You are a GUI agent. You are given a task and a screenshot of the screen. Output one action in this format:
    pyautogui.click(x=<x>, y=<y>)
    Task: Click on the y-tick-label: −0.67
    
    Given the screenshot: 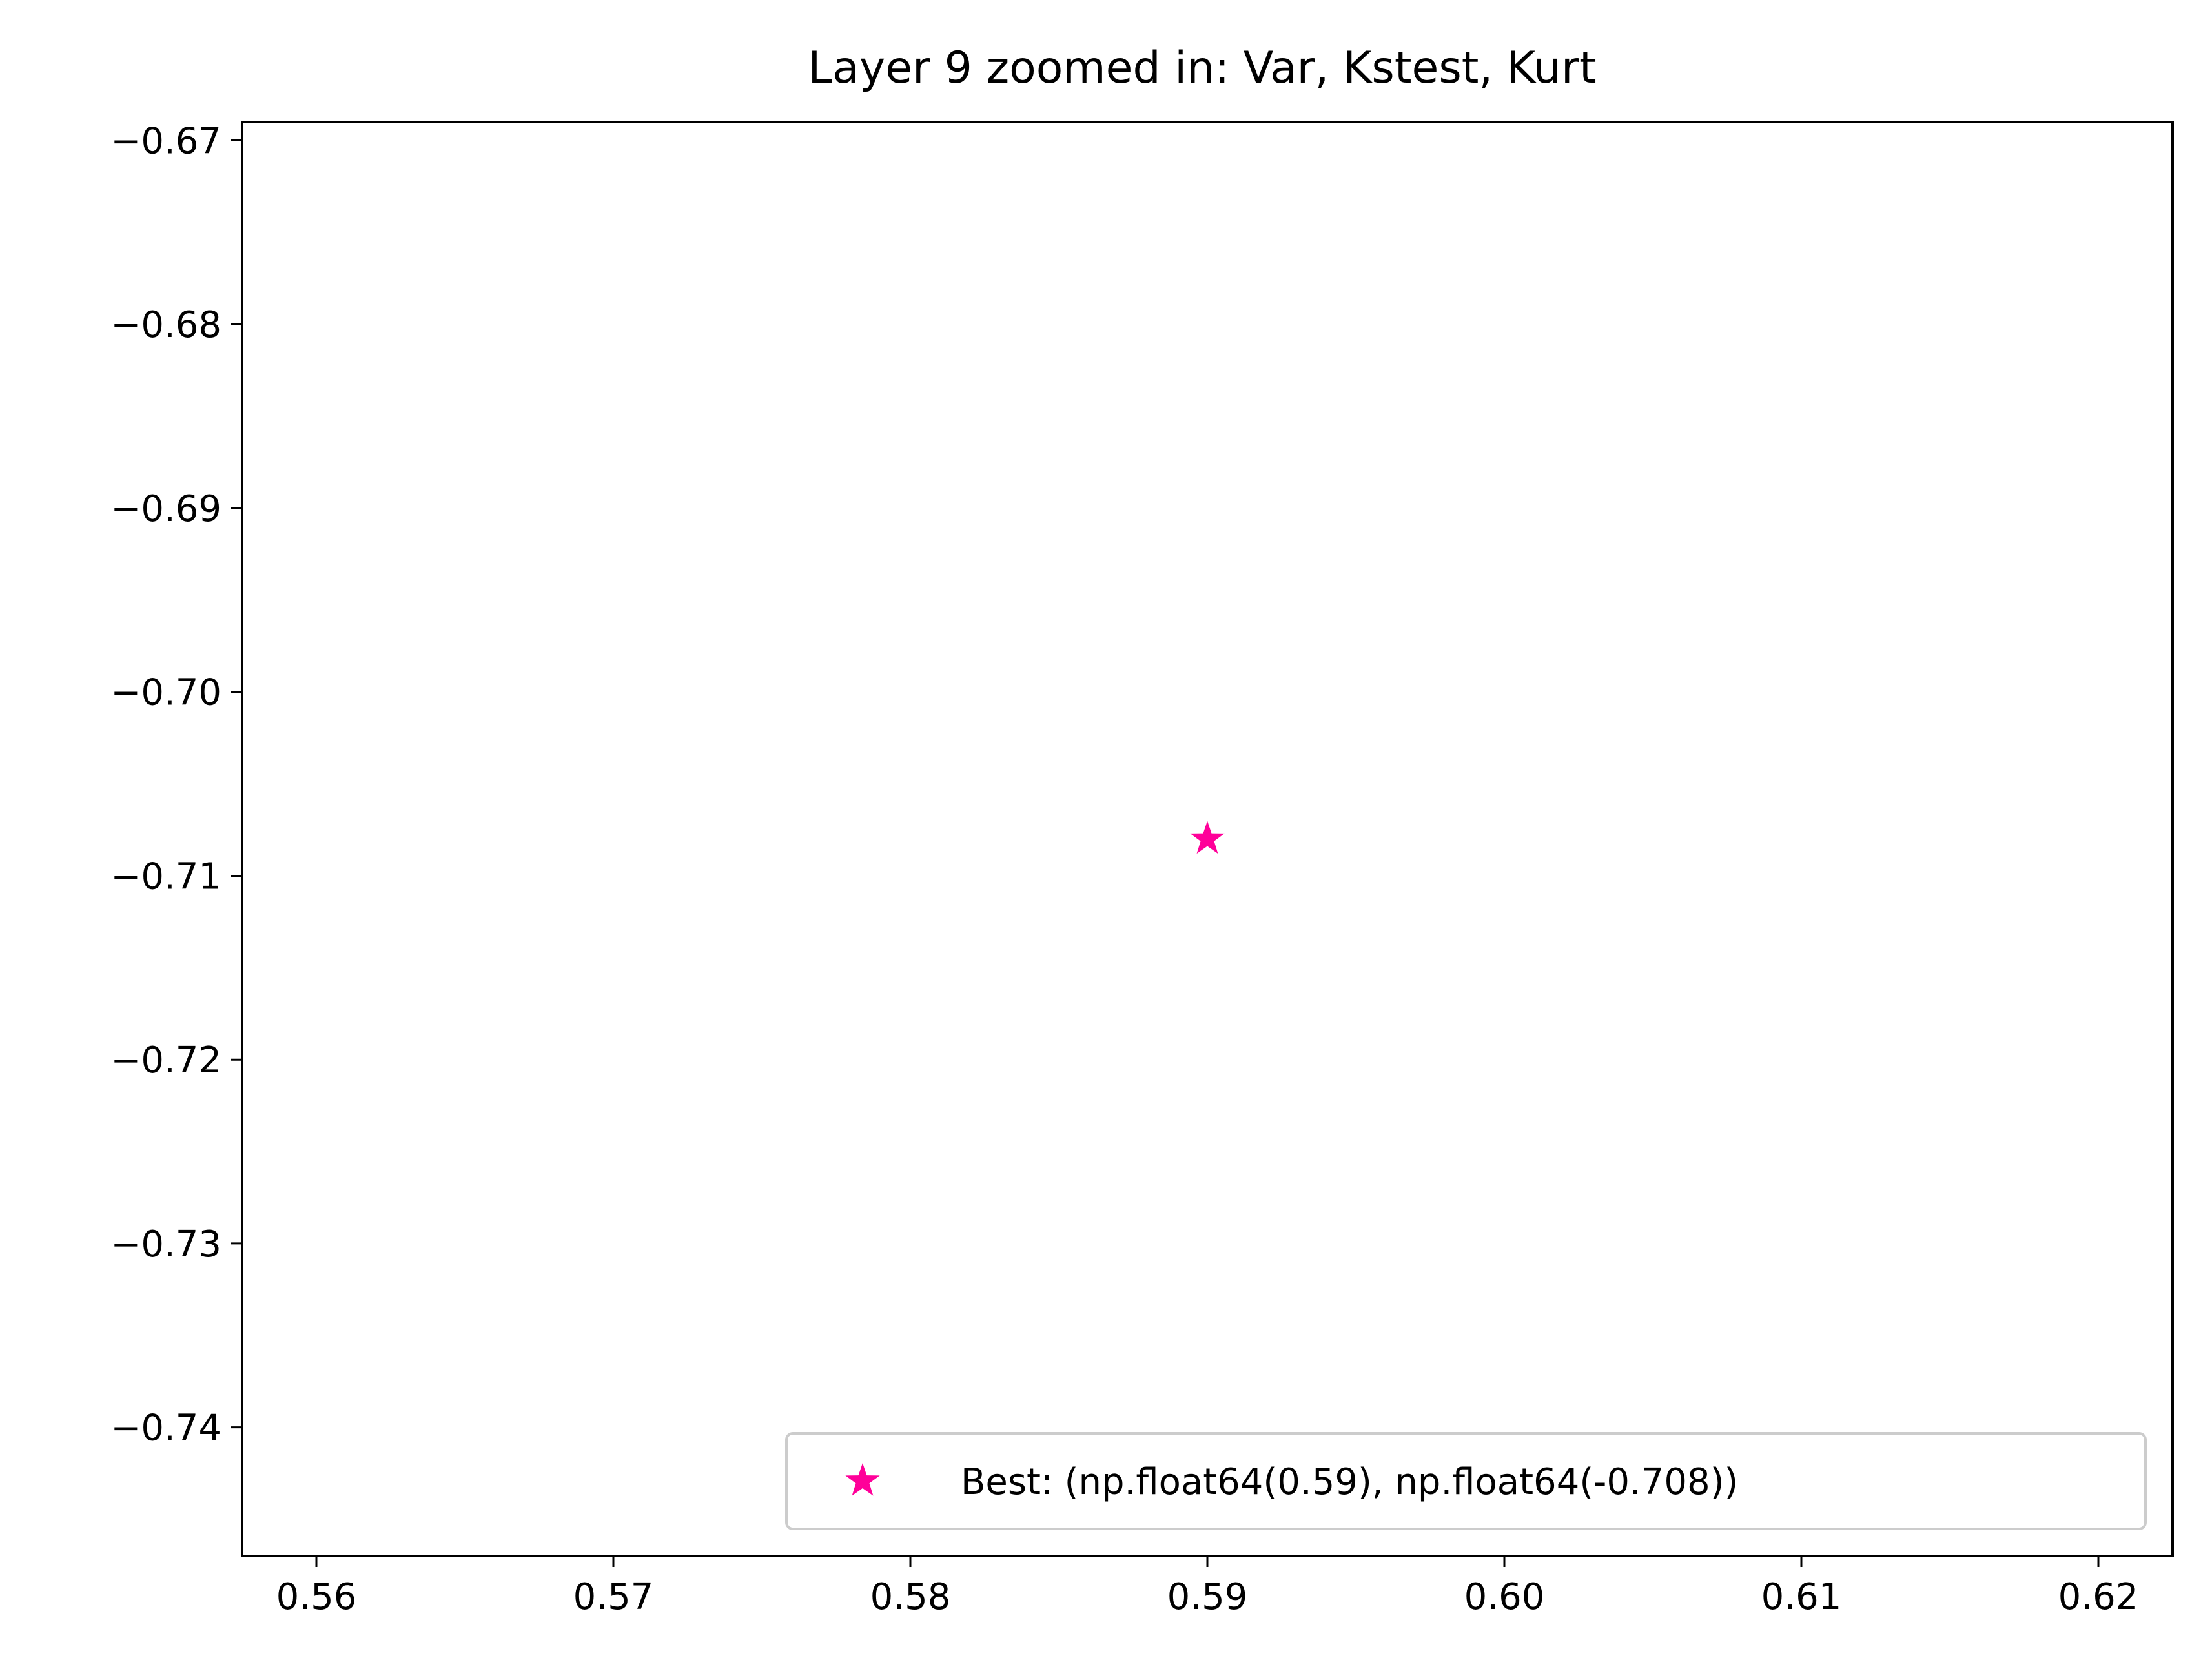 What is the action you would take?
    pyautogui.click(x=165, y=141)
    